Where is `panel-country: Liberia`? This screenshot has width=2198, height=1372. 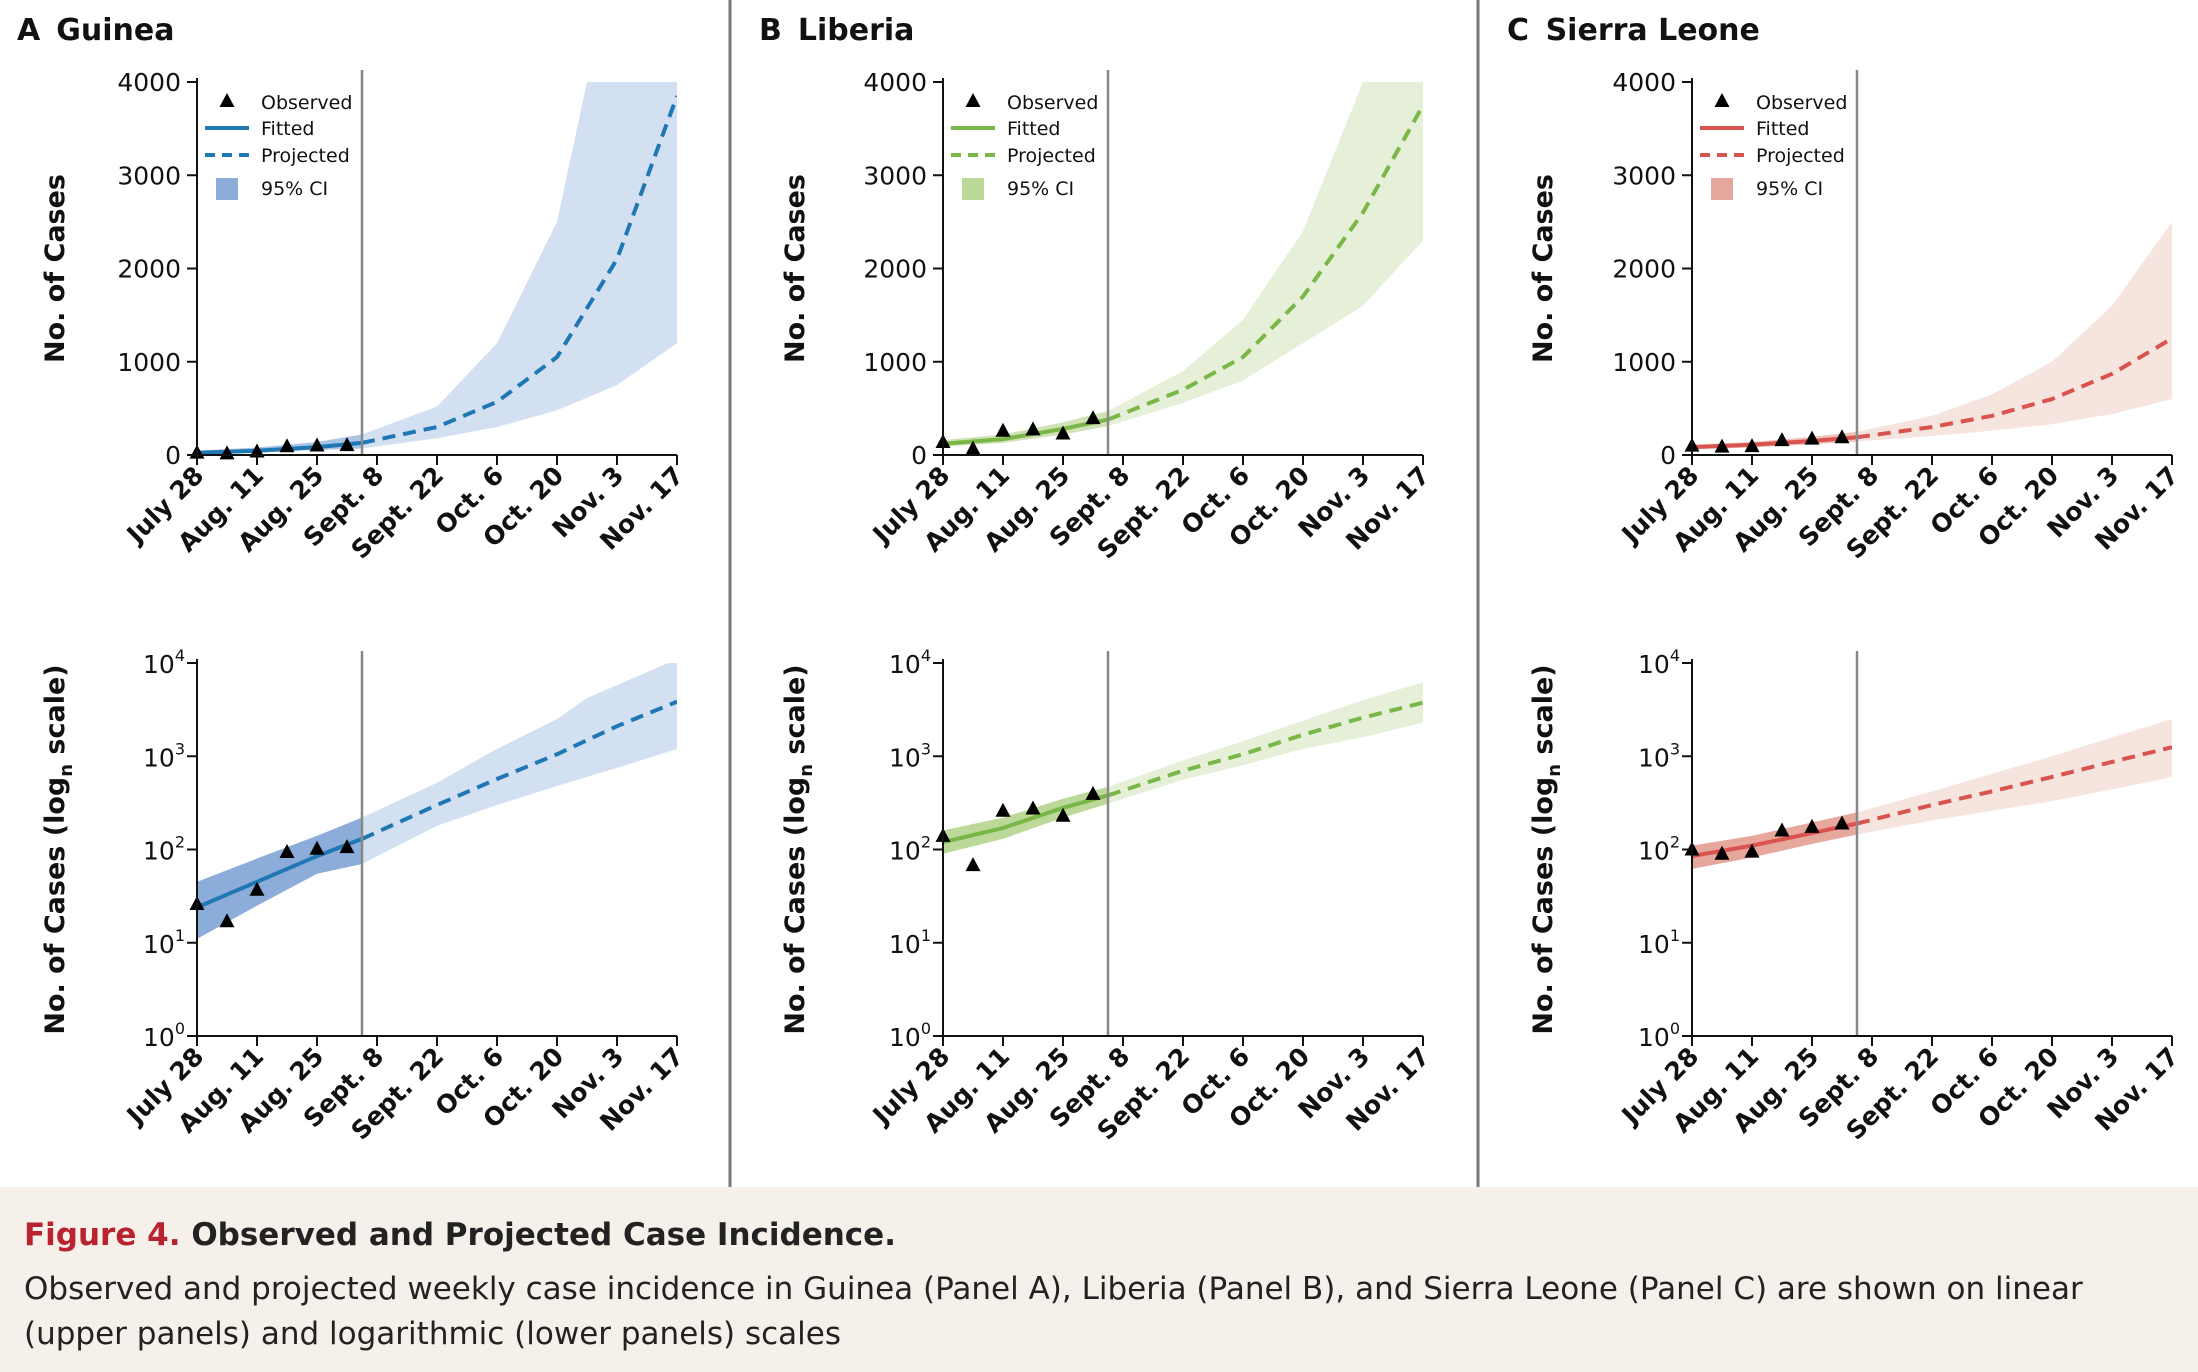
panel-country: Liberia is located at coordinates (856, 30).